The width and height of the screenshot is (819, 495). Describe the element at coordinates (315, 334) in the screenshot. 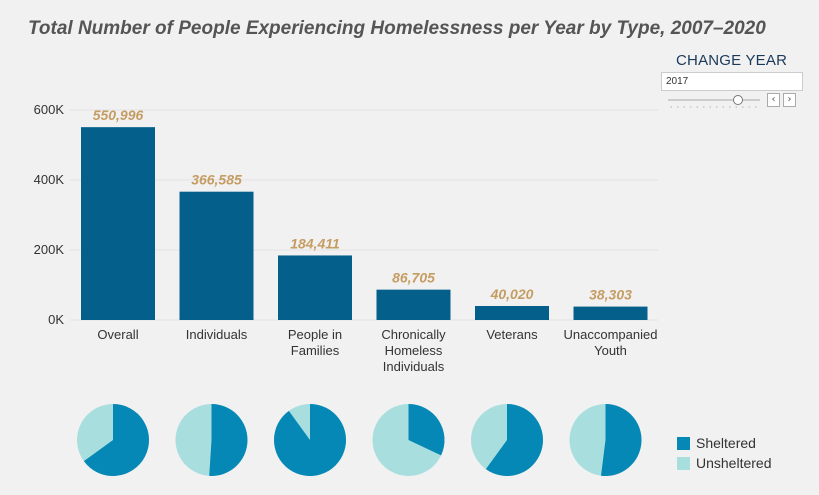

I see `x-tick-label: People in` at that location.